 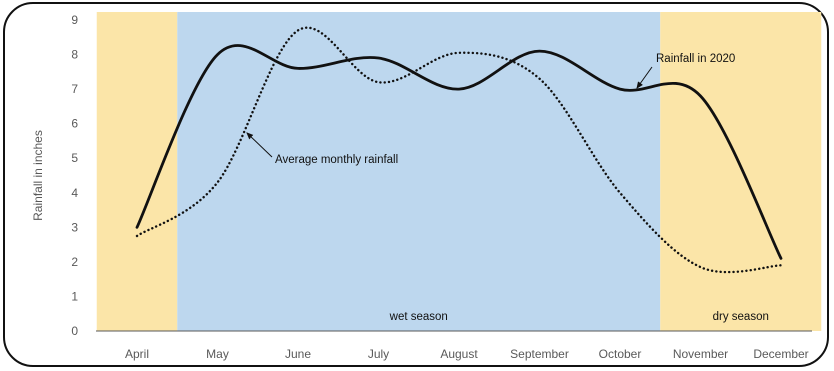 What do you see at coordinates (74, 331) in the screenshot?
I see `y-tick-label: 0` at bounding box center [74, 331].